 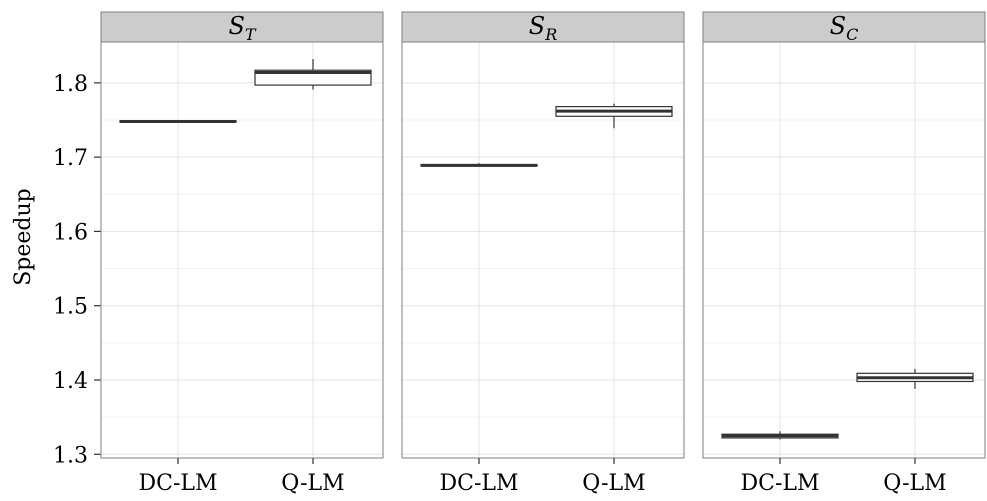 I want to click on y-tick-label: 1.4, so click(x=70, y=381).